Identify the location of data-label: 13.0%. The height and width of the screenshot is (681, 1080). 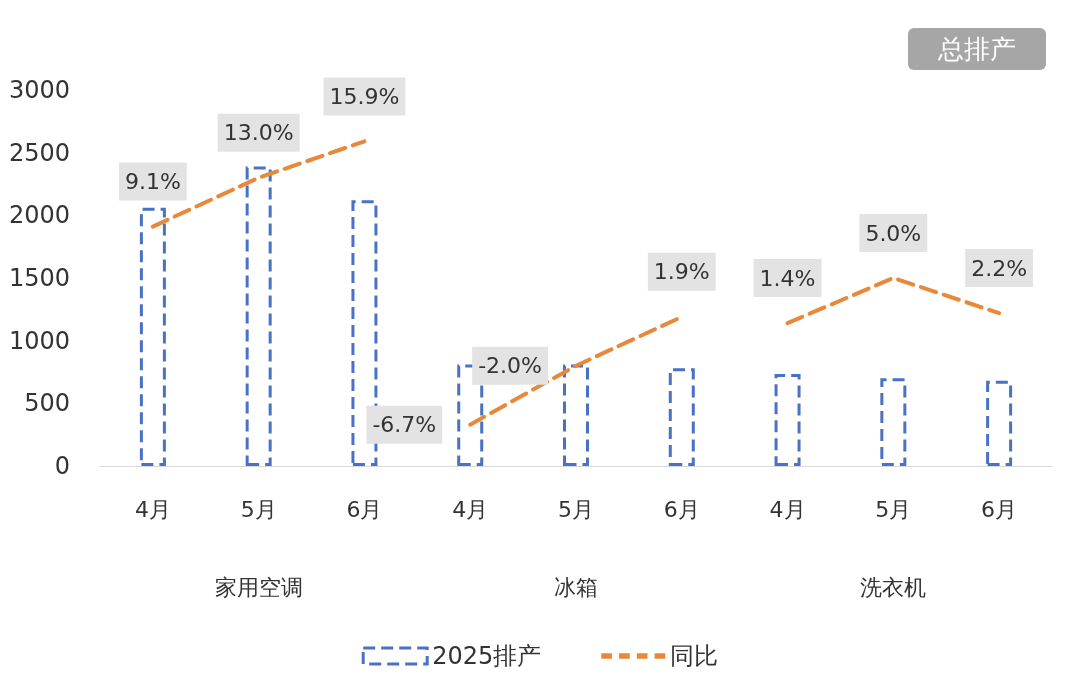
(258, 133).